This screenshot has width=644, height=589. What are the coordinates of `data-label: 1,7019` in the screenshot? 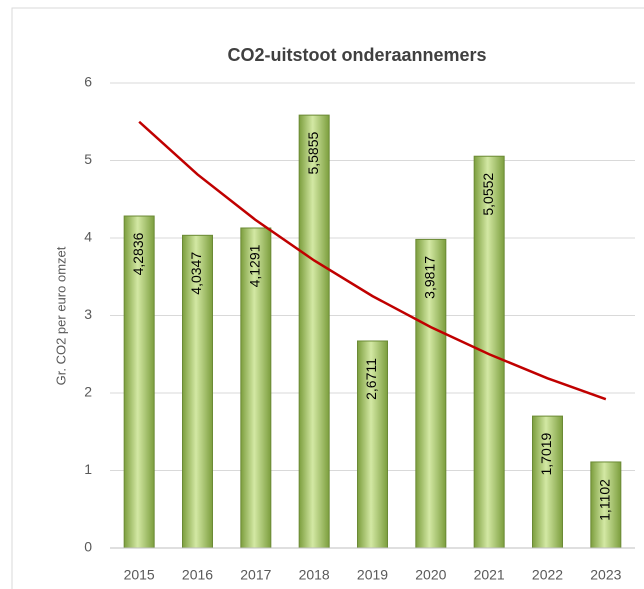 It's located at (546, 453).